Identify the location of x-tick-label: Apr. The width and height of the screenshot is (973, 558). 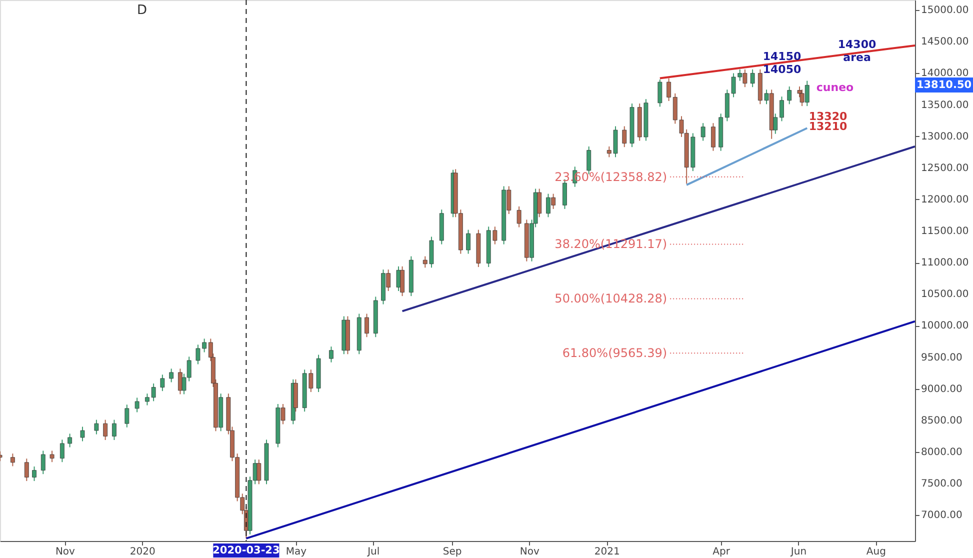
(721, 552).